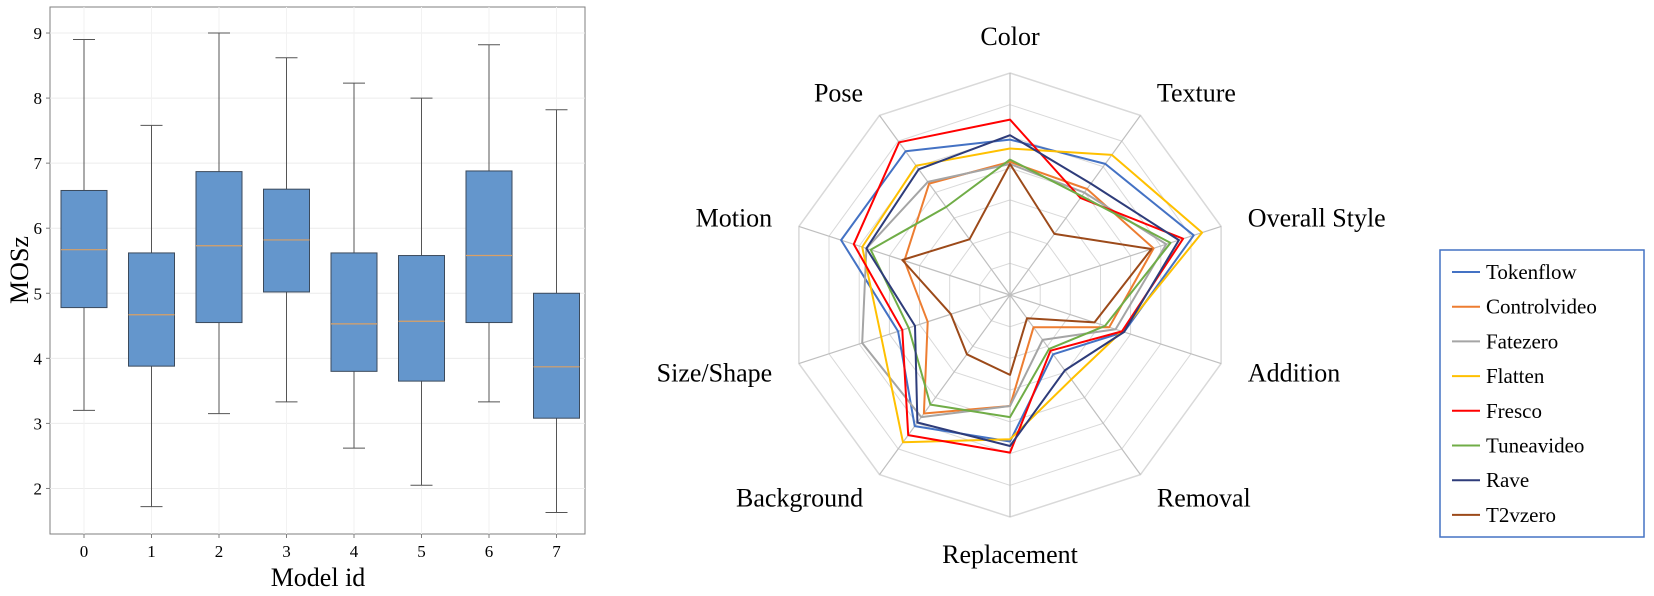  What do you see at coordinates (318, 577) in the screenshot?
I see `box-plot-x-axis-label: Model id` at bounding box center [318, 577].